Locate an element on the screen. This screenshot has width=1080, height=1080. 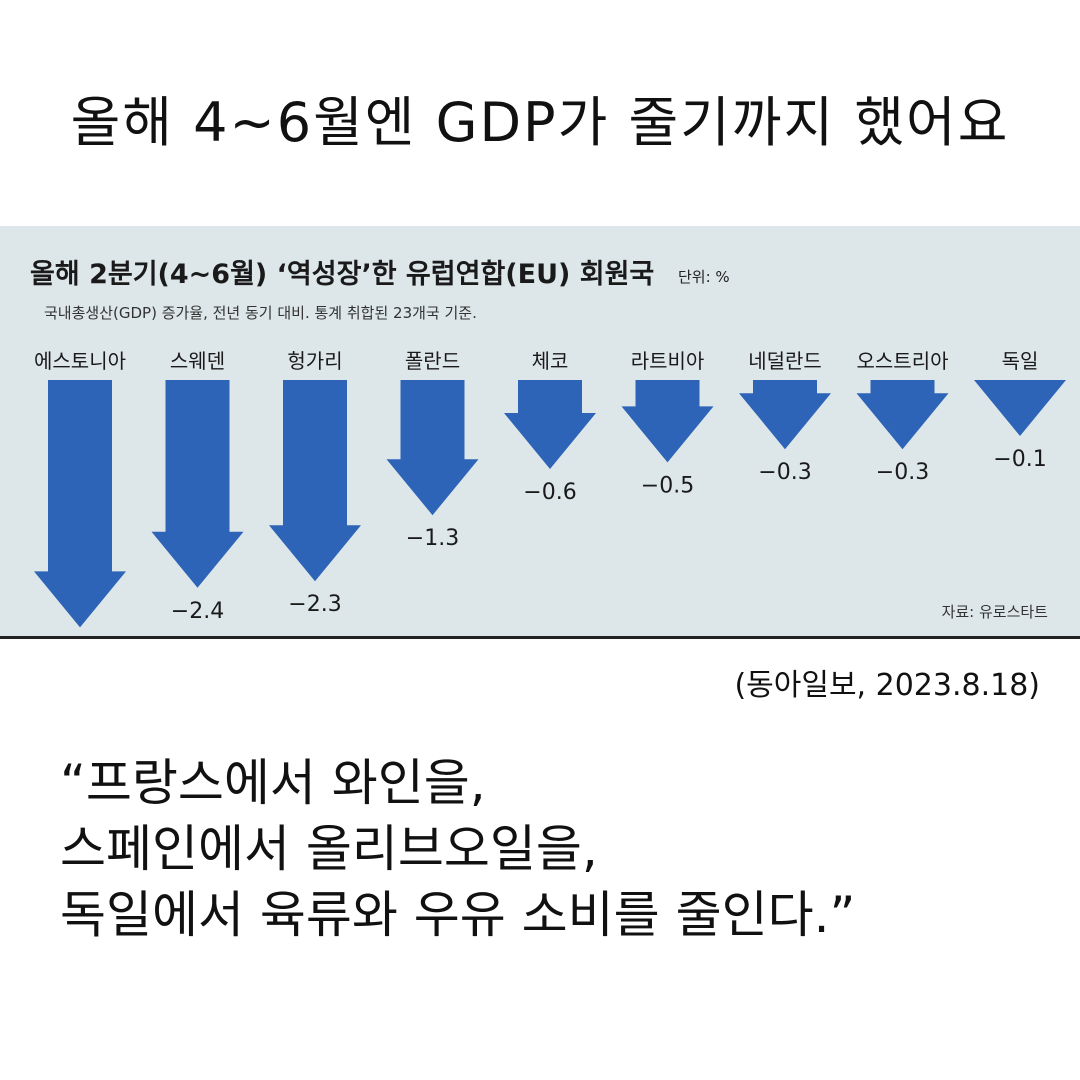
value-label: −0.1 is located at coordinates (1019, 459).